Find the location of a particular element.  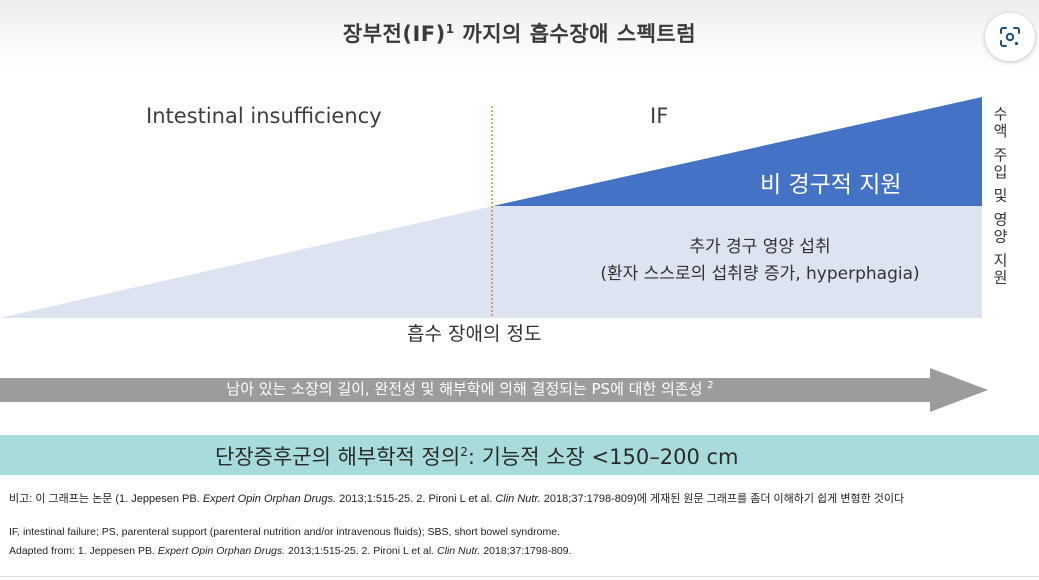

google-lens-icon is located at coordinates (1010, 37).